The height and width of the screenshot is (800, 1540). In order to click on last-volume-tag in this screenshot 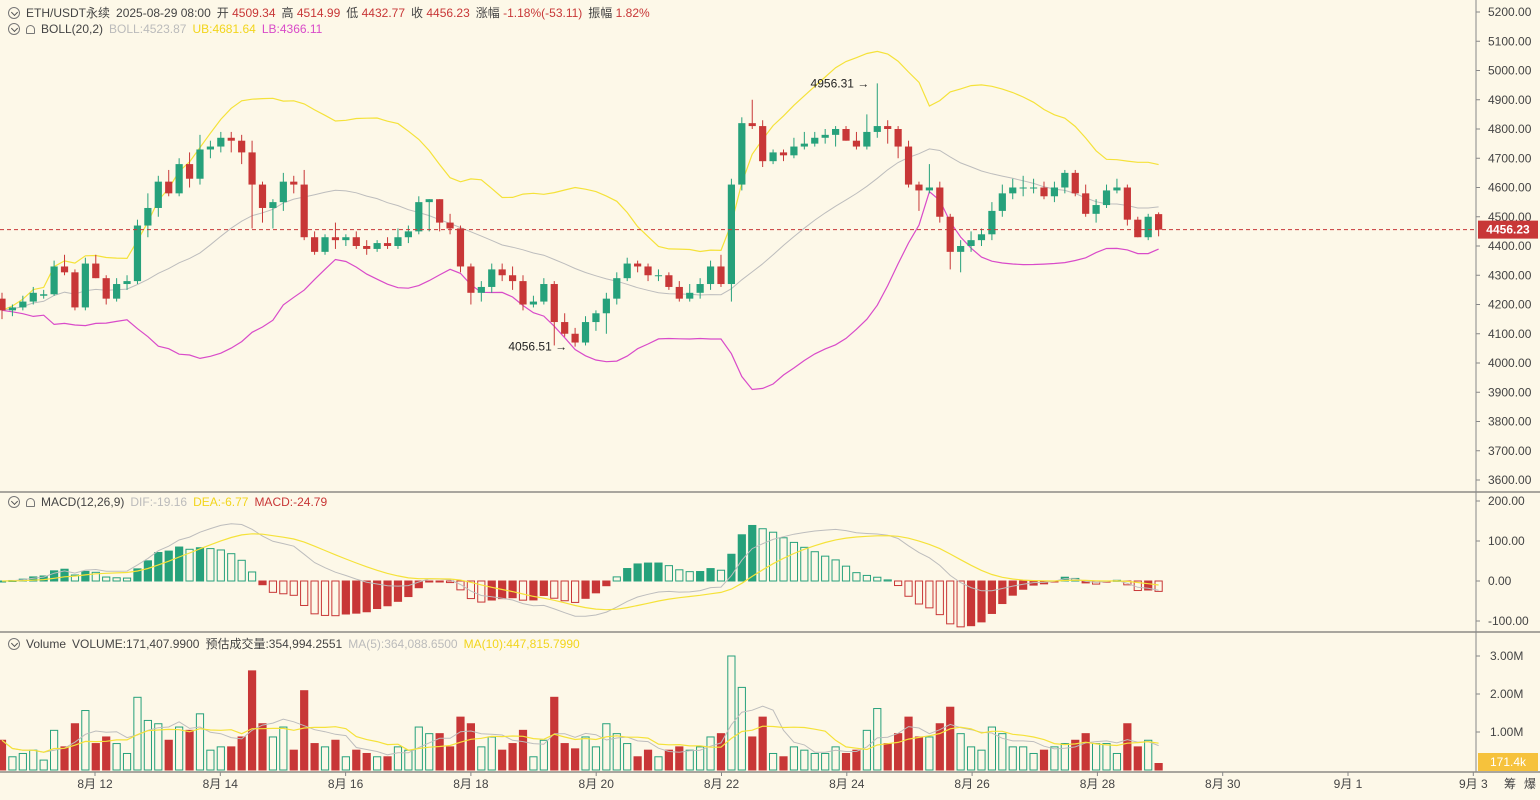, I will do `click(1508, 762)`.